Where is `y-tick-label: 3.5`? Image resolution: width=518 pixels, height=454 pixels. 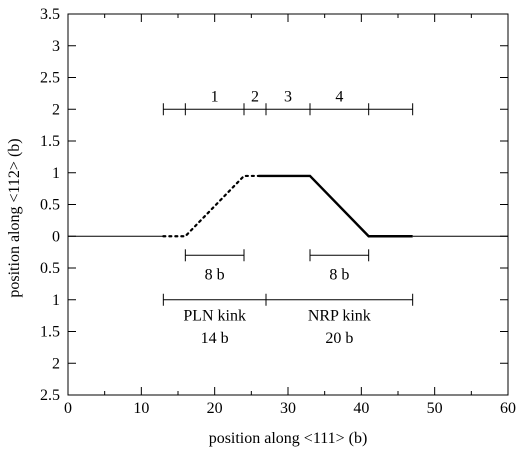
y-tick-label: 3.5 is located at coordinates (50, 14).